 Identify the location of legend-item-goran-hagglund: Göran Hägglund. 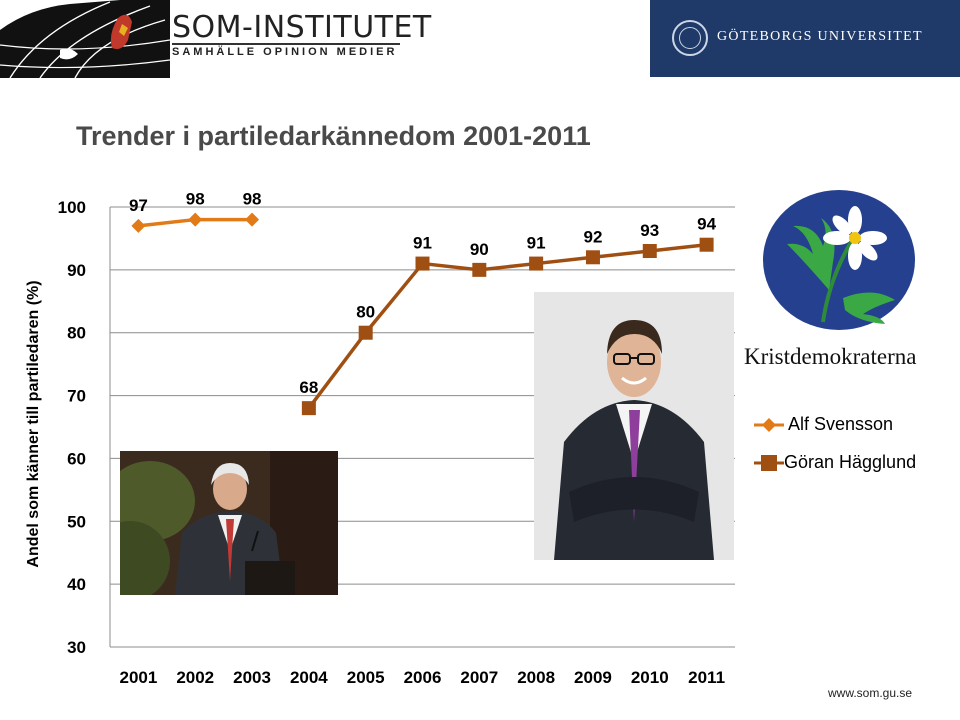
(854, 463).